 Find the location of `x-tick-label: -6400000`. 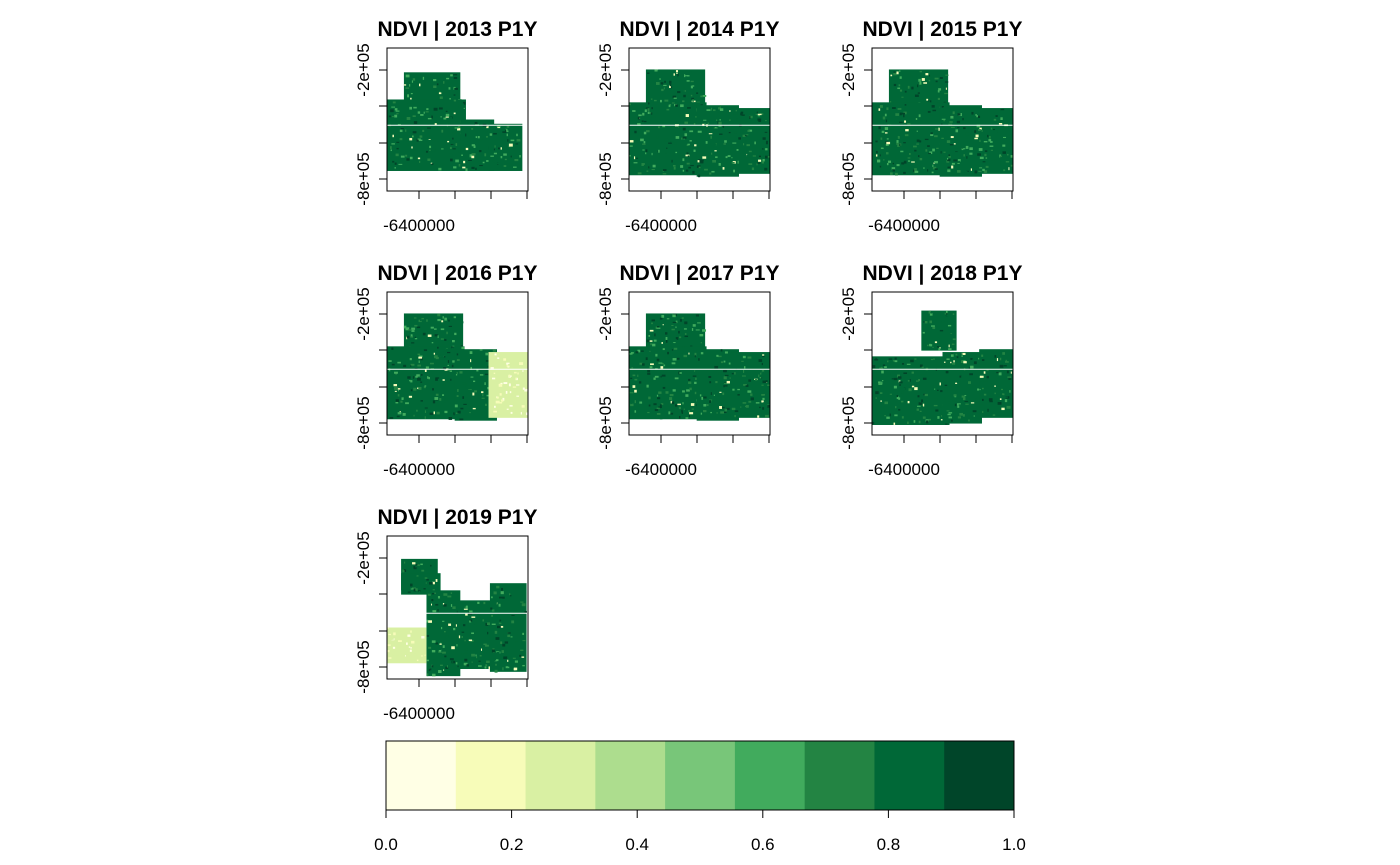

x-tick-label: -6400000 is located at coordinates (419, 225).